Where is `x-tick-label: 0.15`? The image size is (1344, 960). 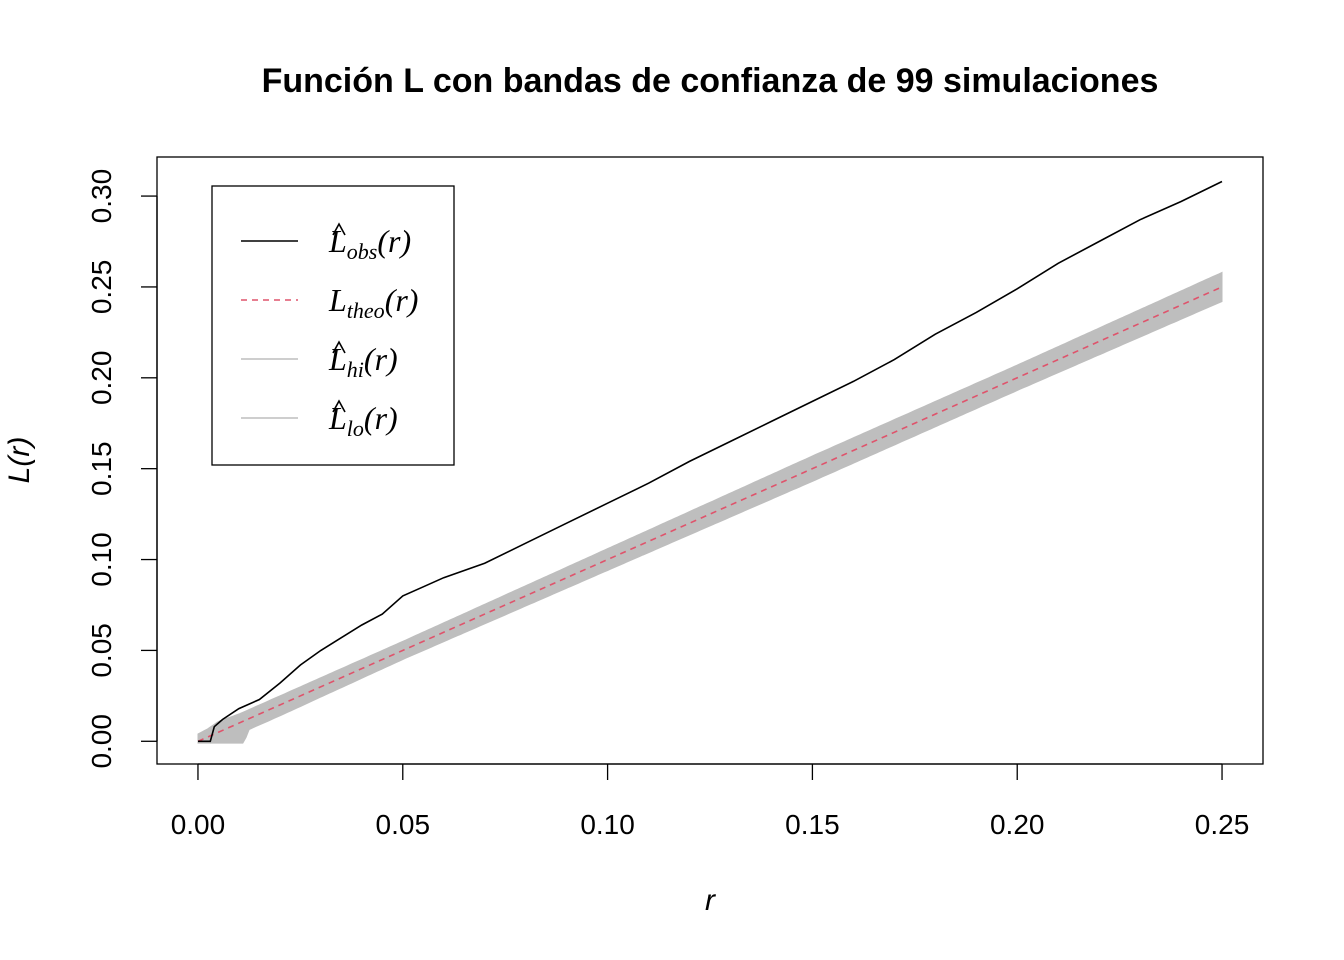 x-tick-label: 0.15 is located at coordinates (812, 824).